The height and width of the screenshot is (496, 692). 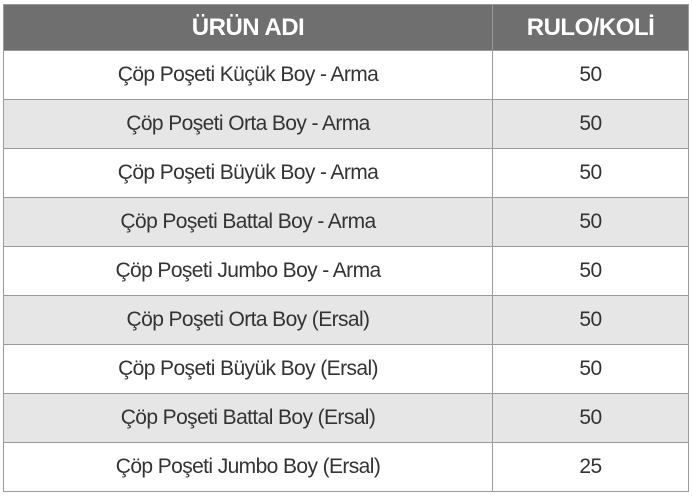 What do you see at coordinates (248, 27) in the screenshot?
I see `header-cell: ÜRÜN ADI` at bounding box center [248, 27].